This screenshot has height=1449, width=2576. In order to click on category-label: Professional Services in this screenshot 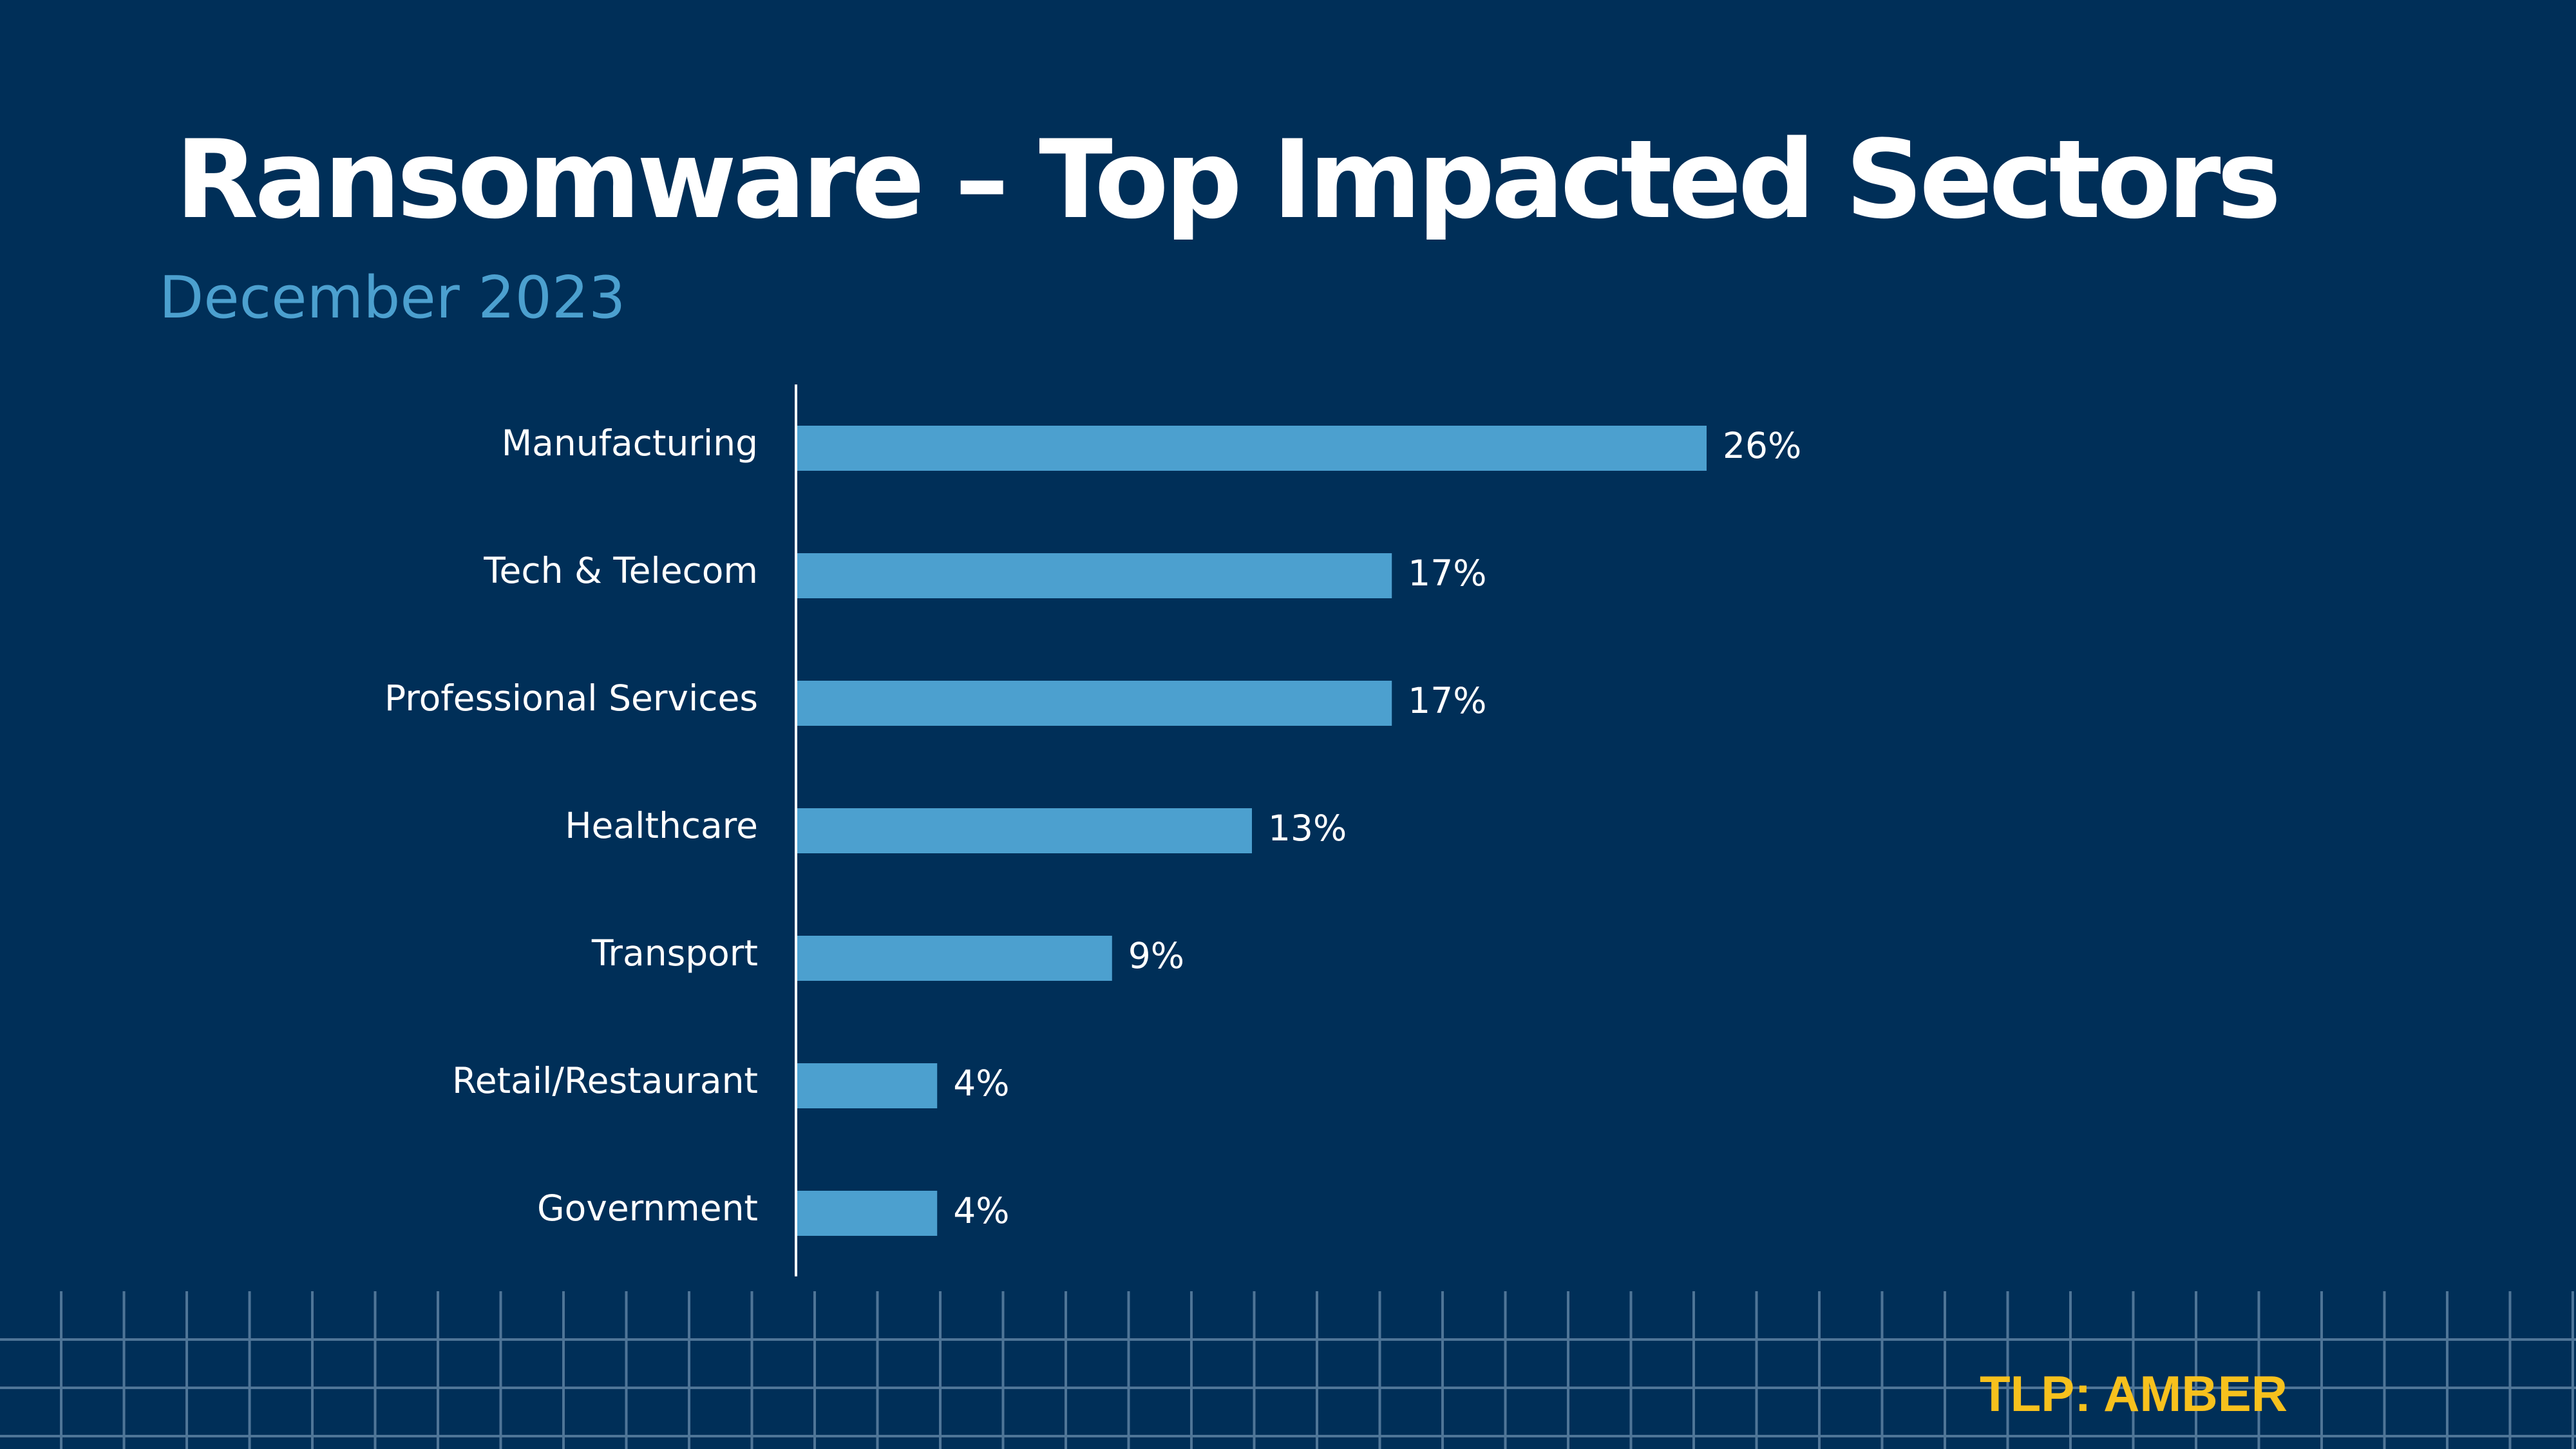, I will do `click(571, 698)`.